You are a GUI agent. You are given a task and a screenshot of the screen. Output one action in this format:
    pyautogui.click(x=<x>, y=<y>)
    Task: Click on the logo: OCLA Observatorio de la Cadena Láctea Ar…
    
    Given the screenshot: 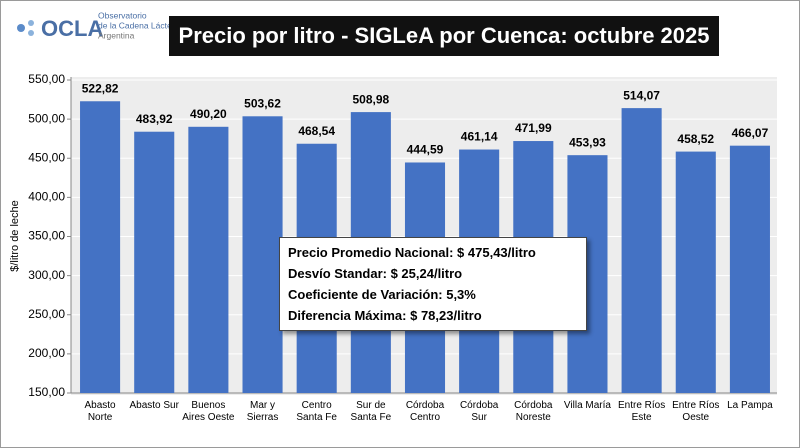 What is the action you would take?
    pyautogui.click(x=97, y=25)
    